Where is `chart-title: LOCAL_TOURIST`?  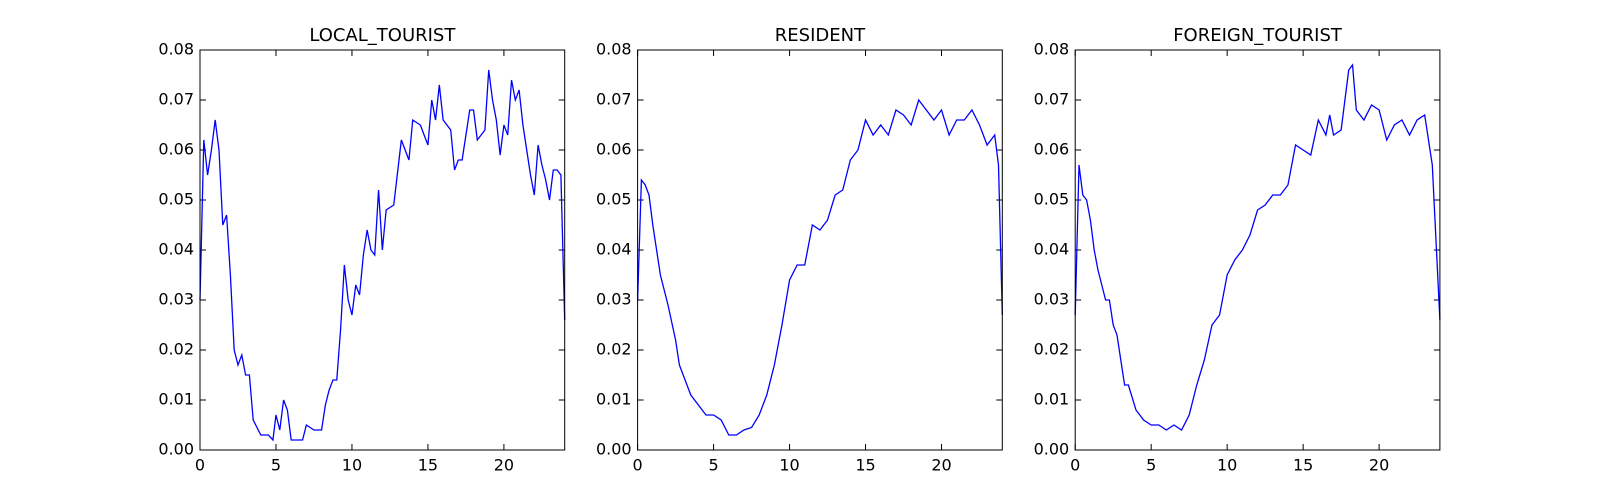
chart-title: LOCAL_TOURIST is located at coordinates (382, 35).